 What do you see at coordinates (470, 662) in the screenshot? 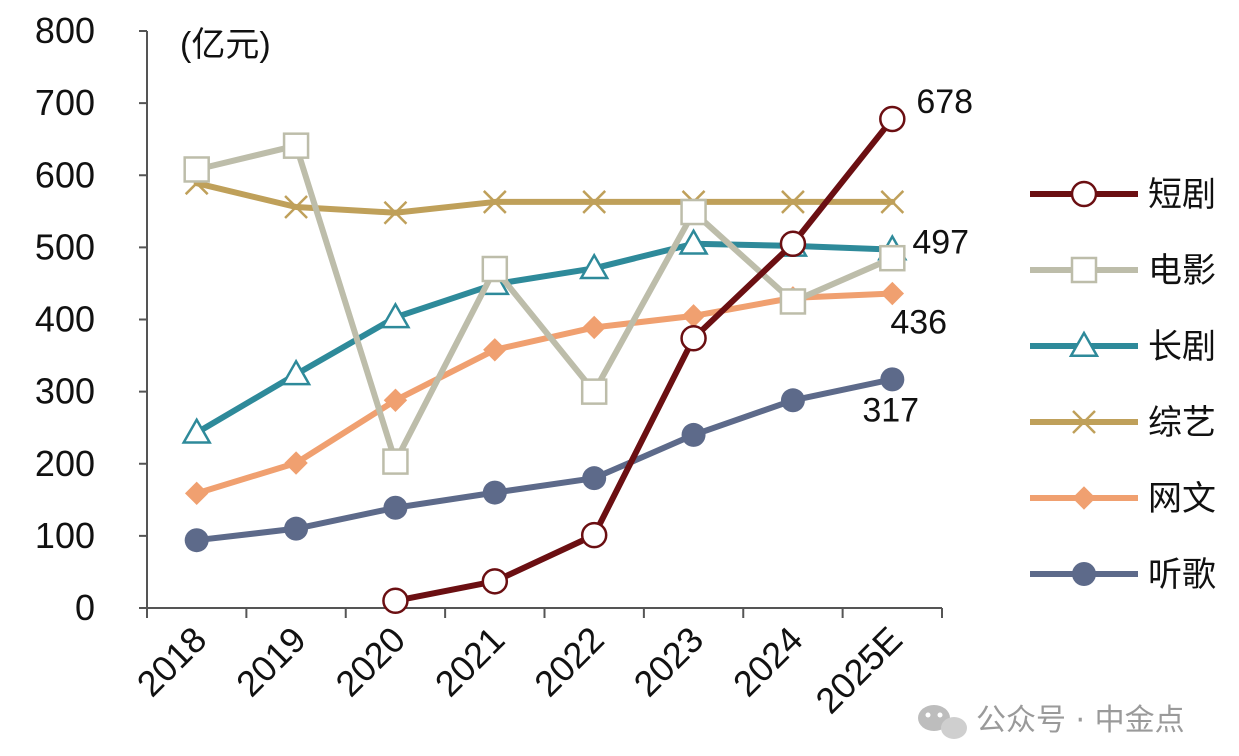
I see `x-tick-label: 2021` at bounding box center [470, 662].